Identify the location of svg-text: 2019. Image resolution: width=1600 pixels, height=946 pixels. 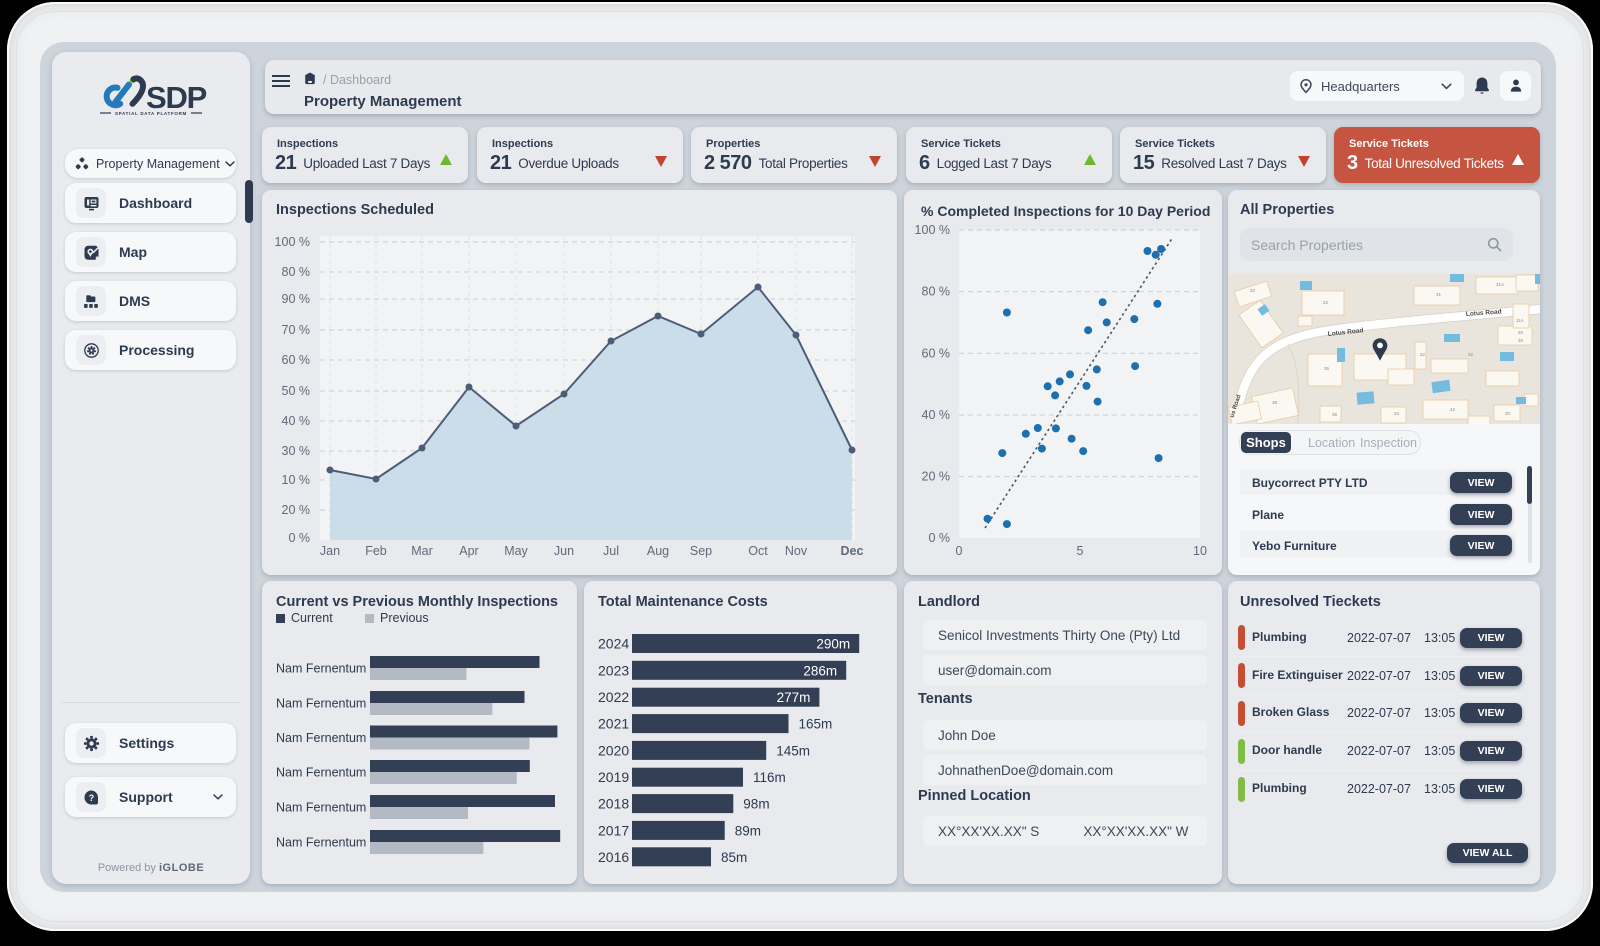
(613, 777).